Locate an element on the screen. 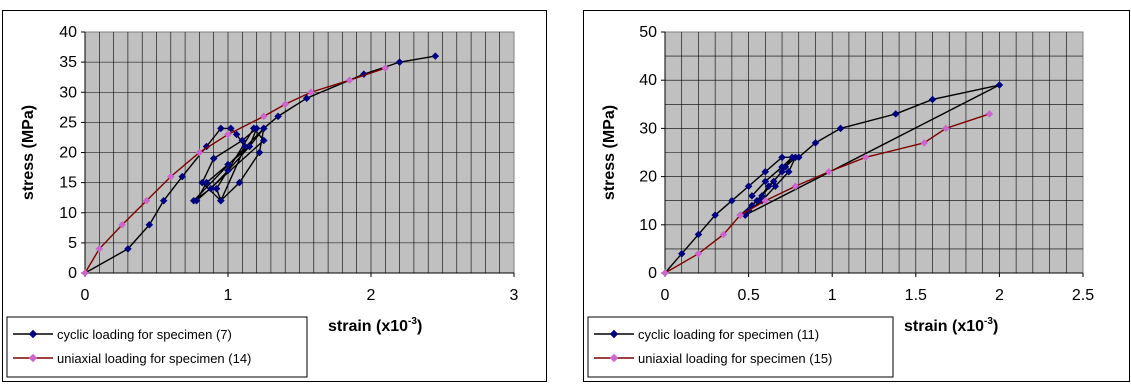 Image resolution: width=1131 pixels, height=386 pixels. legend-entry-label: uniaxial loading for specimen (14) is located at coordinates (154, 358).